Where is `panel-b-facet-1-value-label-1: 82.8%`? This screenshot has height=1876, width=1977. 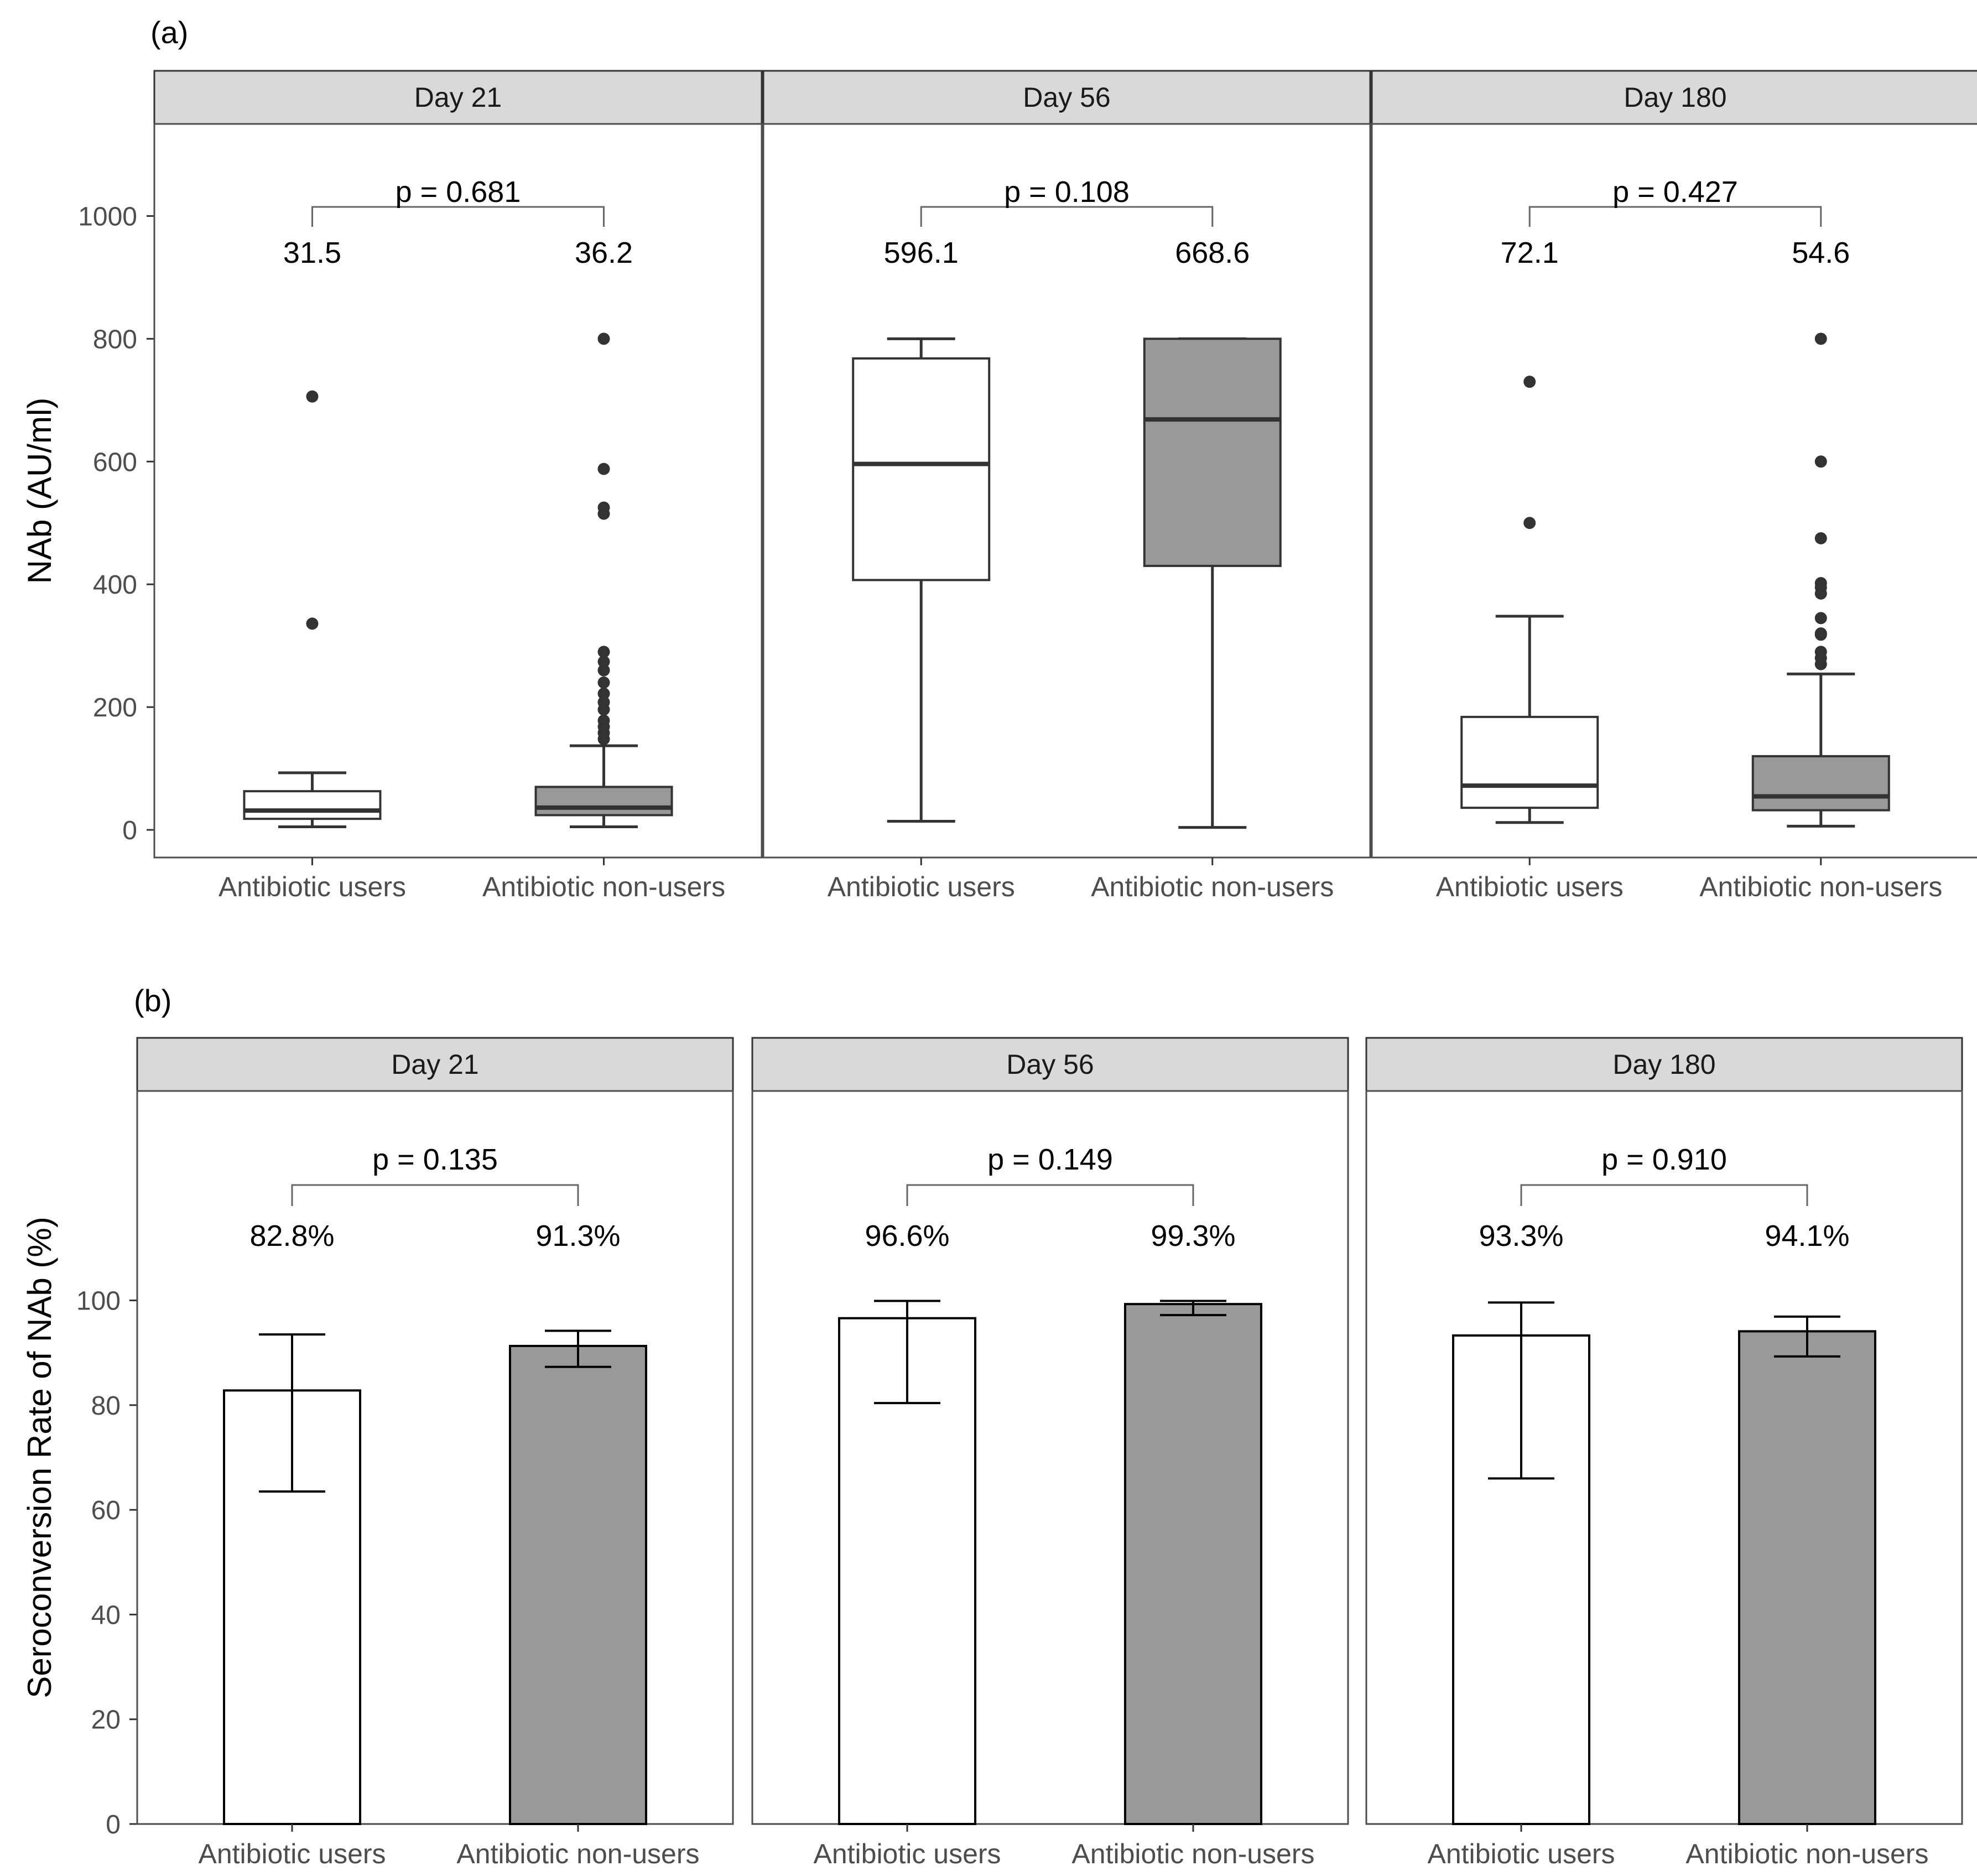
panel-b-facet-1-value-label-1: 82.8% is located at coordinates (291, 1236).